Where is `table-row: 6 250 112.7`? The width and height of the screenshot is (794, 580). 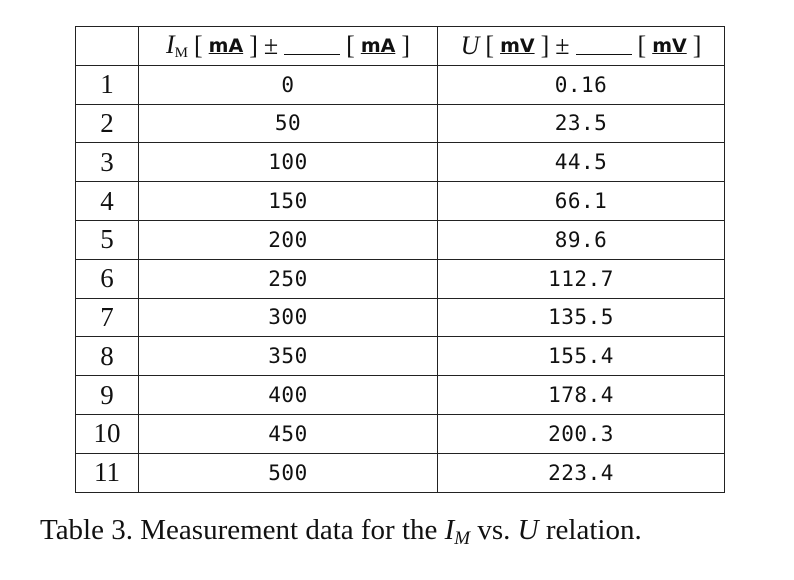 table-row: 6 250 112.7 is located at coordinates (400, 278).